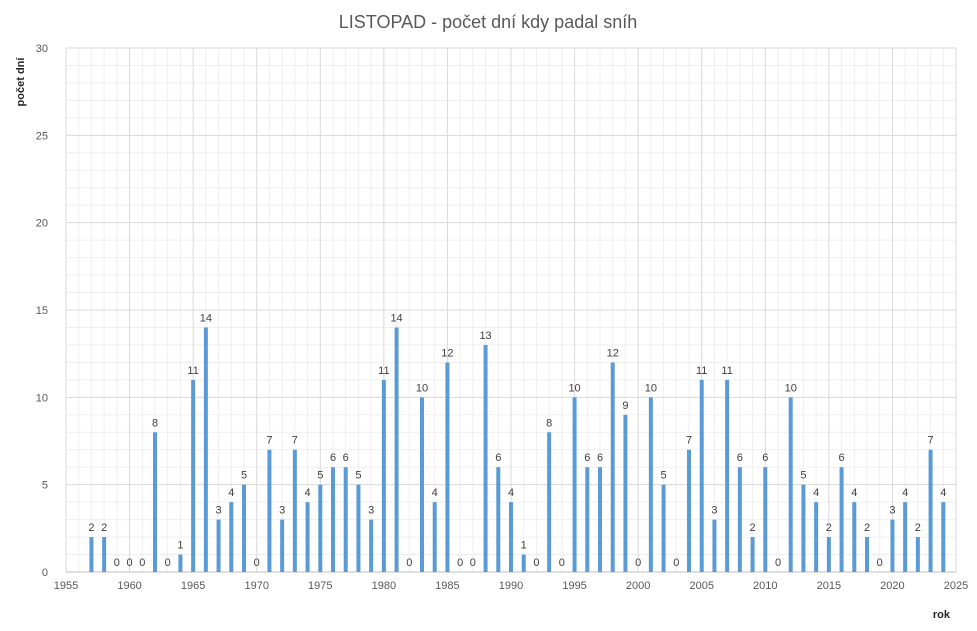  What do you see at coordinates (256, 586) in the screenshot?
I see `x-tick-label: 1970` at bounding box center [256, 586].